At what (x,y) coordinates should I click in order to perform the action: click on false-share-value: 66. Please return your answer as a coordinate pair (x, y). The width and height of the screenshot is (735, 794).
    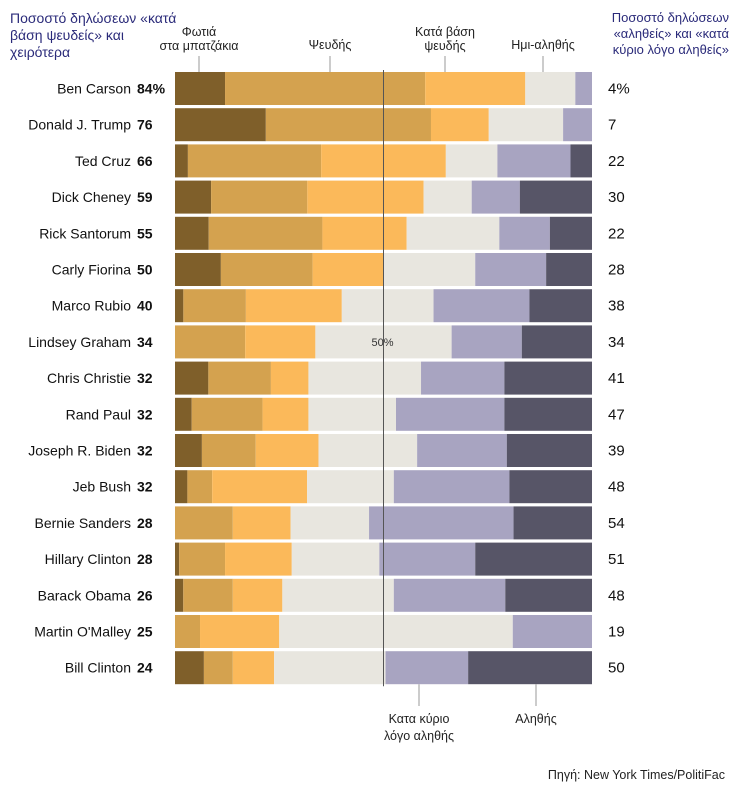
    Looking at the image, I should click on (145, 161).